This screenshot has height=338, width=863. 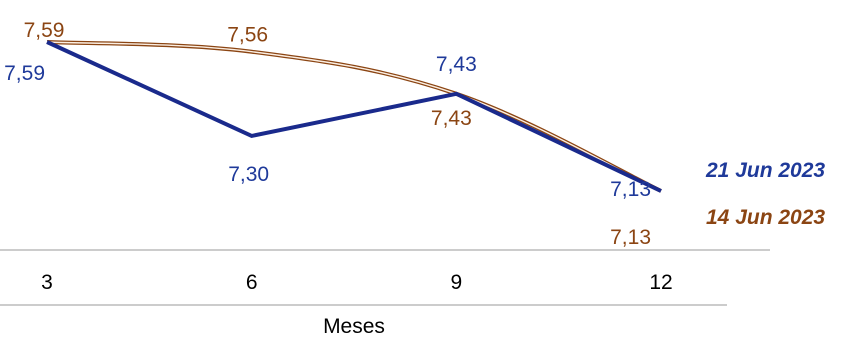 I want to click on x-tick-label: 3, so click(x=47, y=282).